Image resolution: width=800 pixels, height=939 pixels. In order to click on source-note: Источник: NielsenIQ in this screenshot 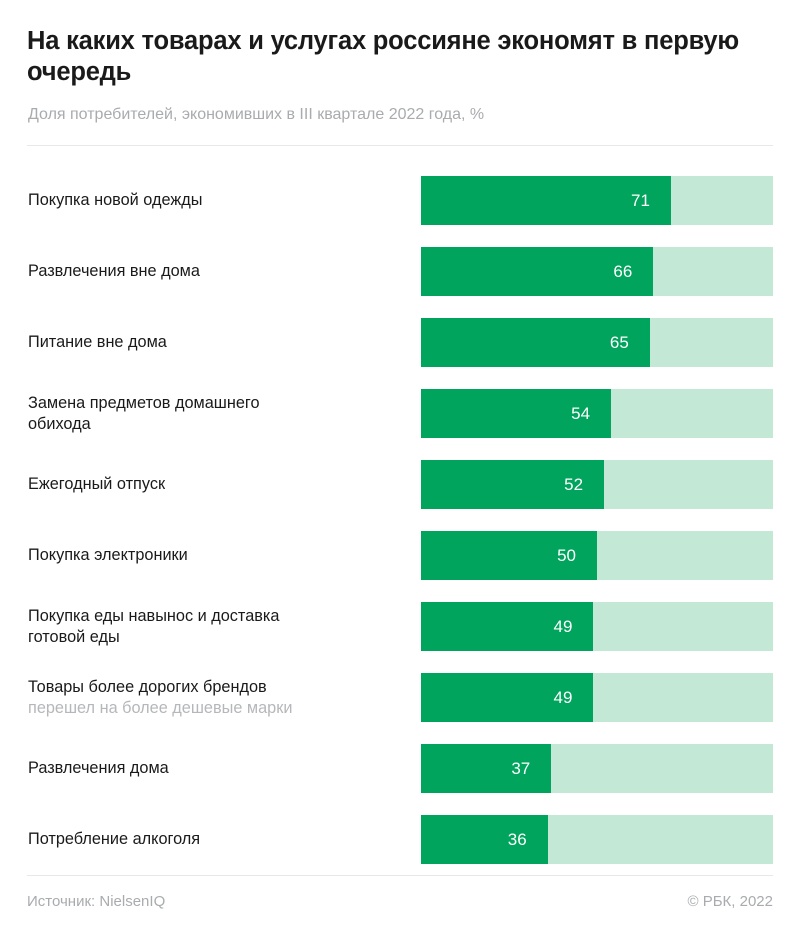, I will do `click(96, 901)`.